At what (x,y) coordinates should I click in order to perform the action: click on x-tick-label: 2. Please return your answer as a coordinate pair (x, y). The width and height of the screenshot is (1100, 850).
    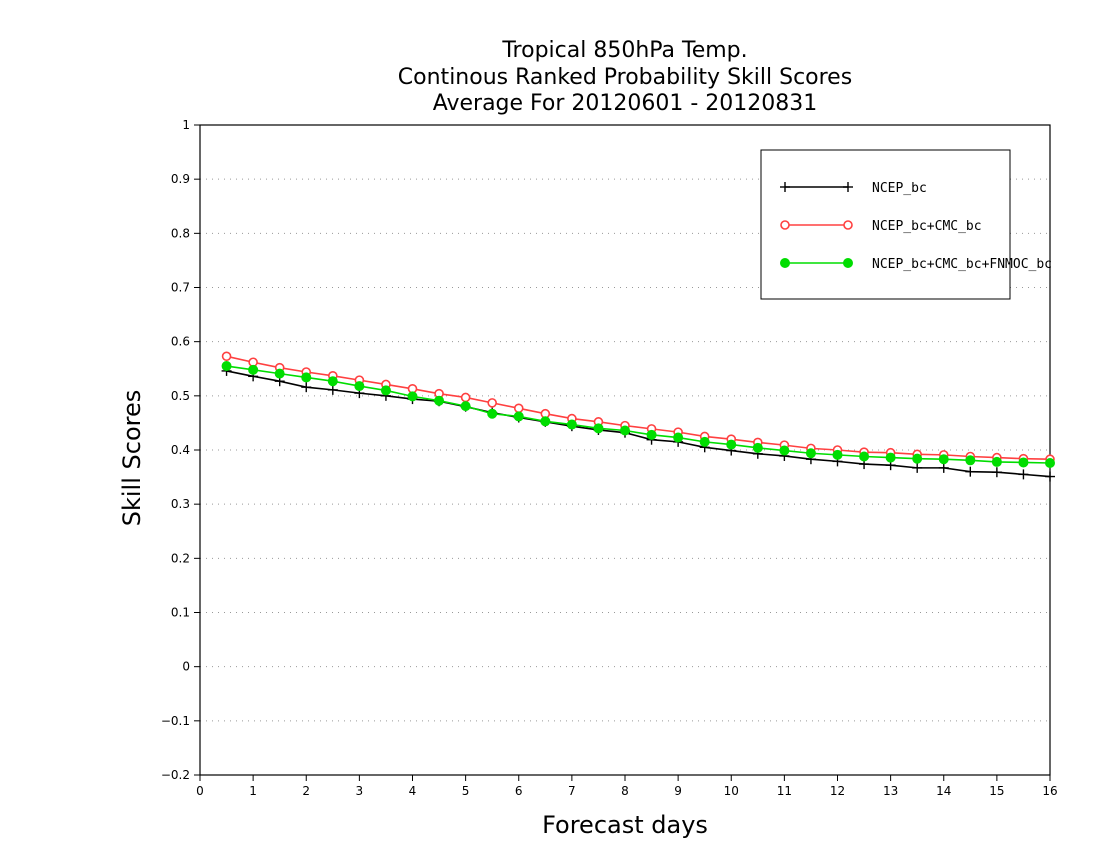
    Looking at the image, I should click on (306, 791).